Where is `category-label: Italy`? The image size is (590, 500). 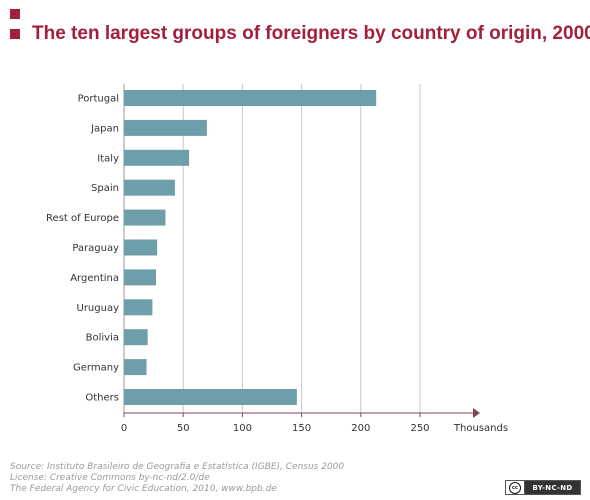
category-label: Italy is located at coordinates (108, 158).